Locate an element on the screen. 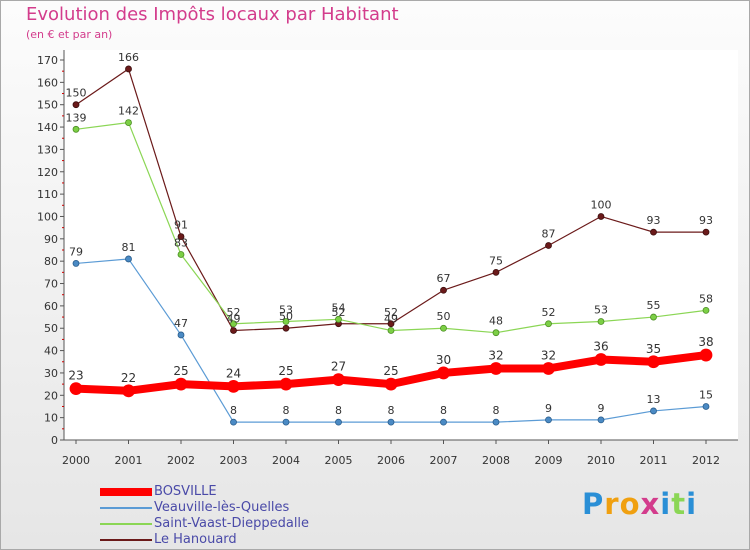 This screenshot has height=550, width=750. data-label: 23 is located at coordinates (75, 376).